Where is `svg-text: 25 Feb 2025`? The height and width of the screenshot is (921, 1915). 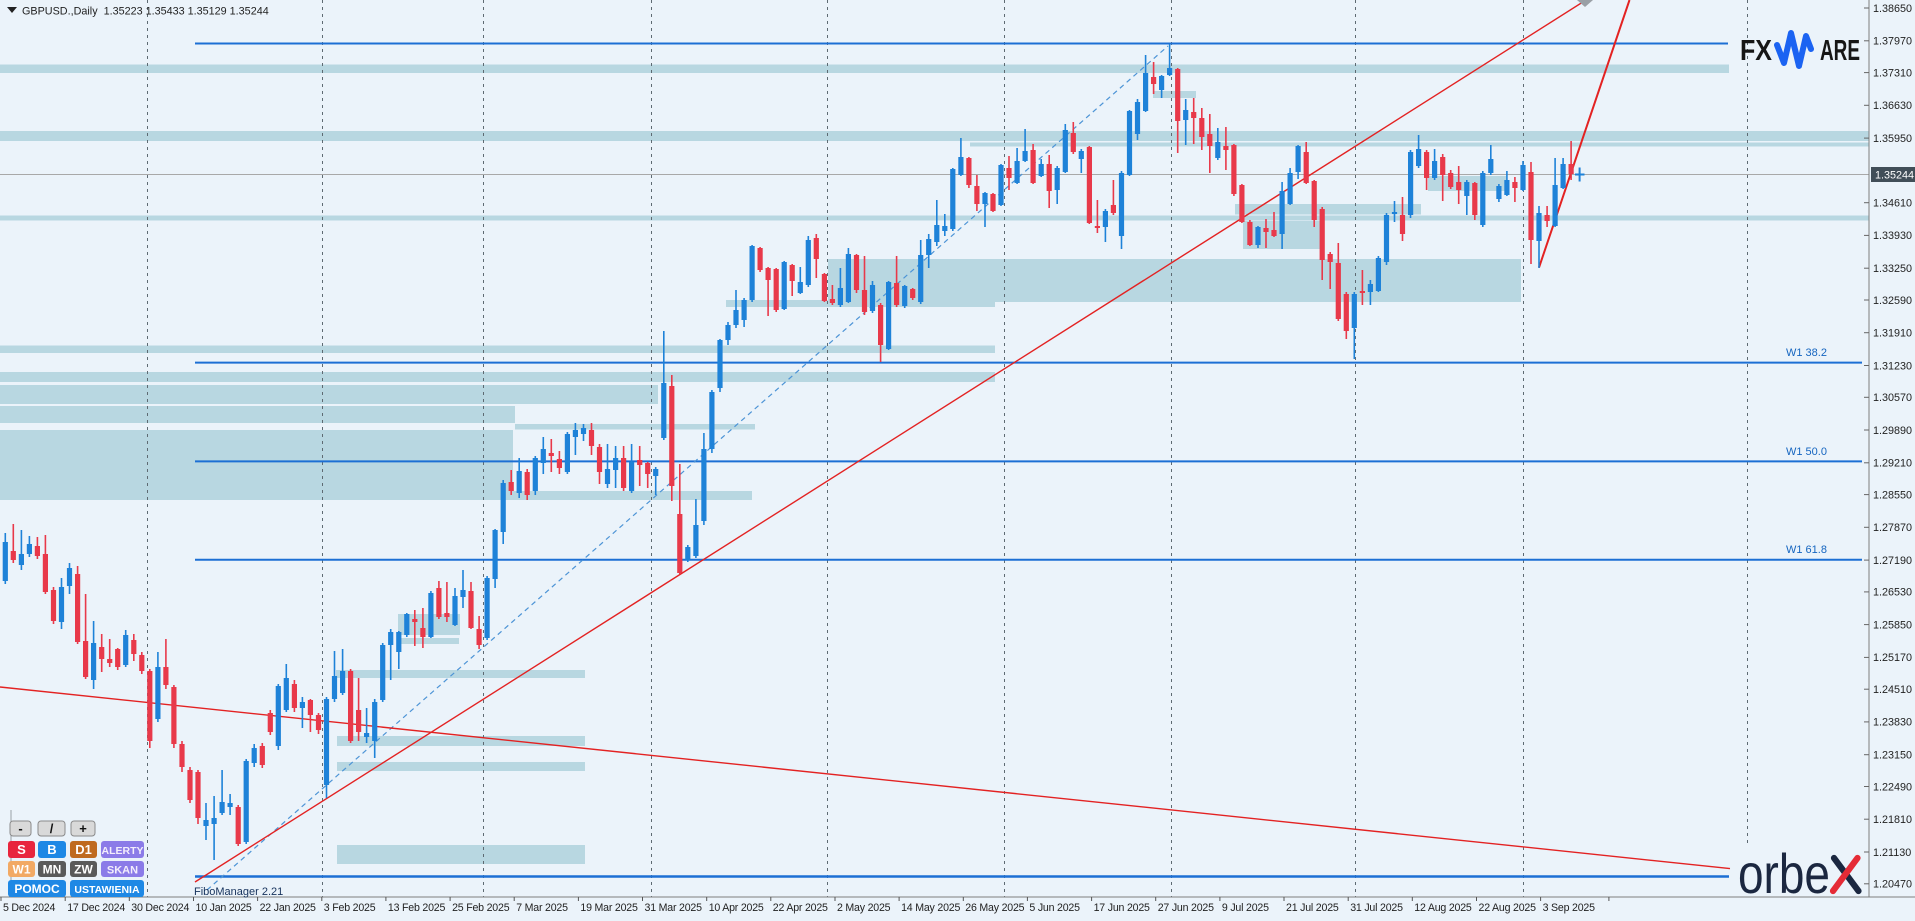
svg-text: 25 Feb 2025 is located at coordinates (481, 908).